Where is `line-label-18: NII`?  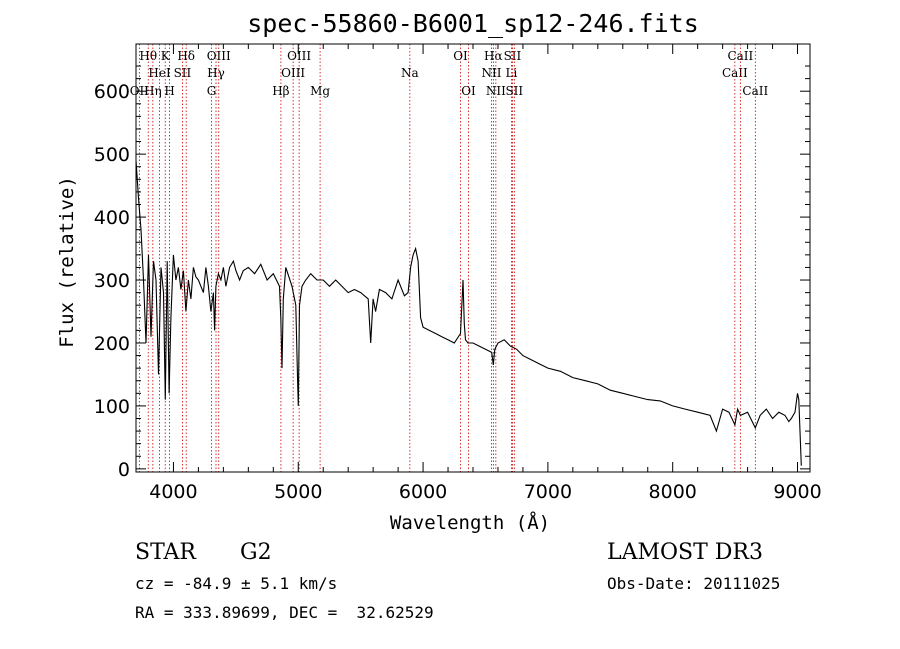 line-label-18: NII is located at coordinates (491, 73).